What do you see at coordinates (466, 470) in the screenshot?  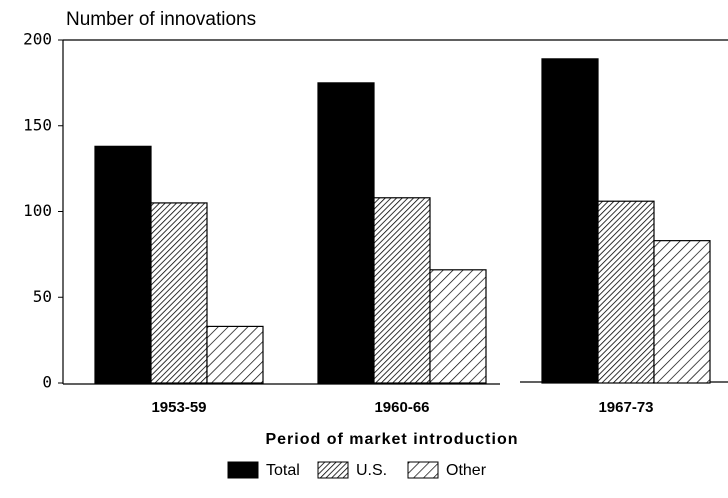 I see `legend-label: Other` at bounding box center [466, 470].